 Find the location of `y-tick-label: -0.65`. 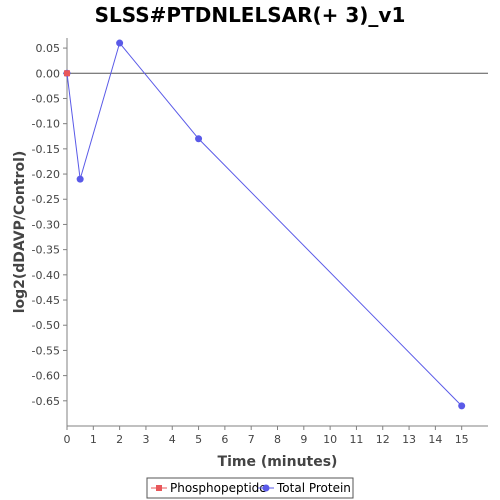

y-tick-label: -0.65 is located at coordinates (46, 401).